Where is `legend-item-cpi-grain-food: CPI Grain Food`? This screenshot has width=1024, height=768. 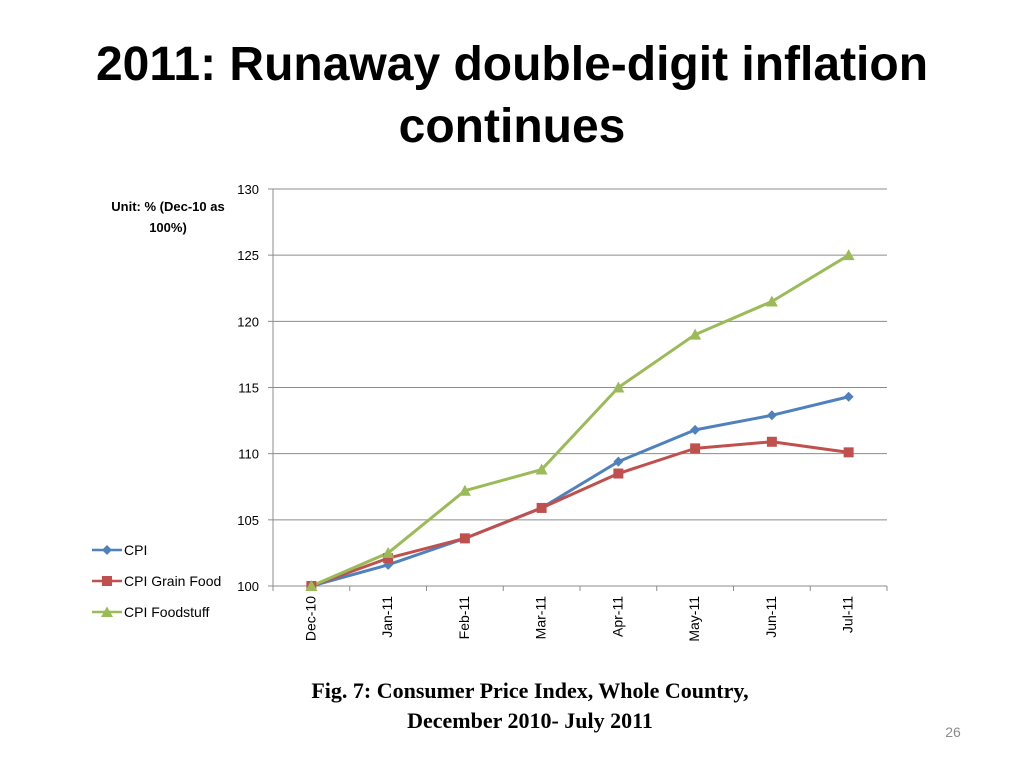 legend-item-cpi-grain-food: CPI Grain Food is located at coordinates (156, 580).